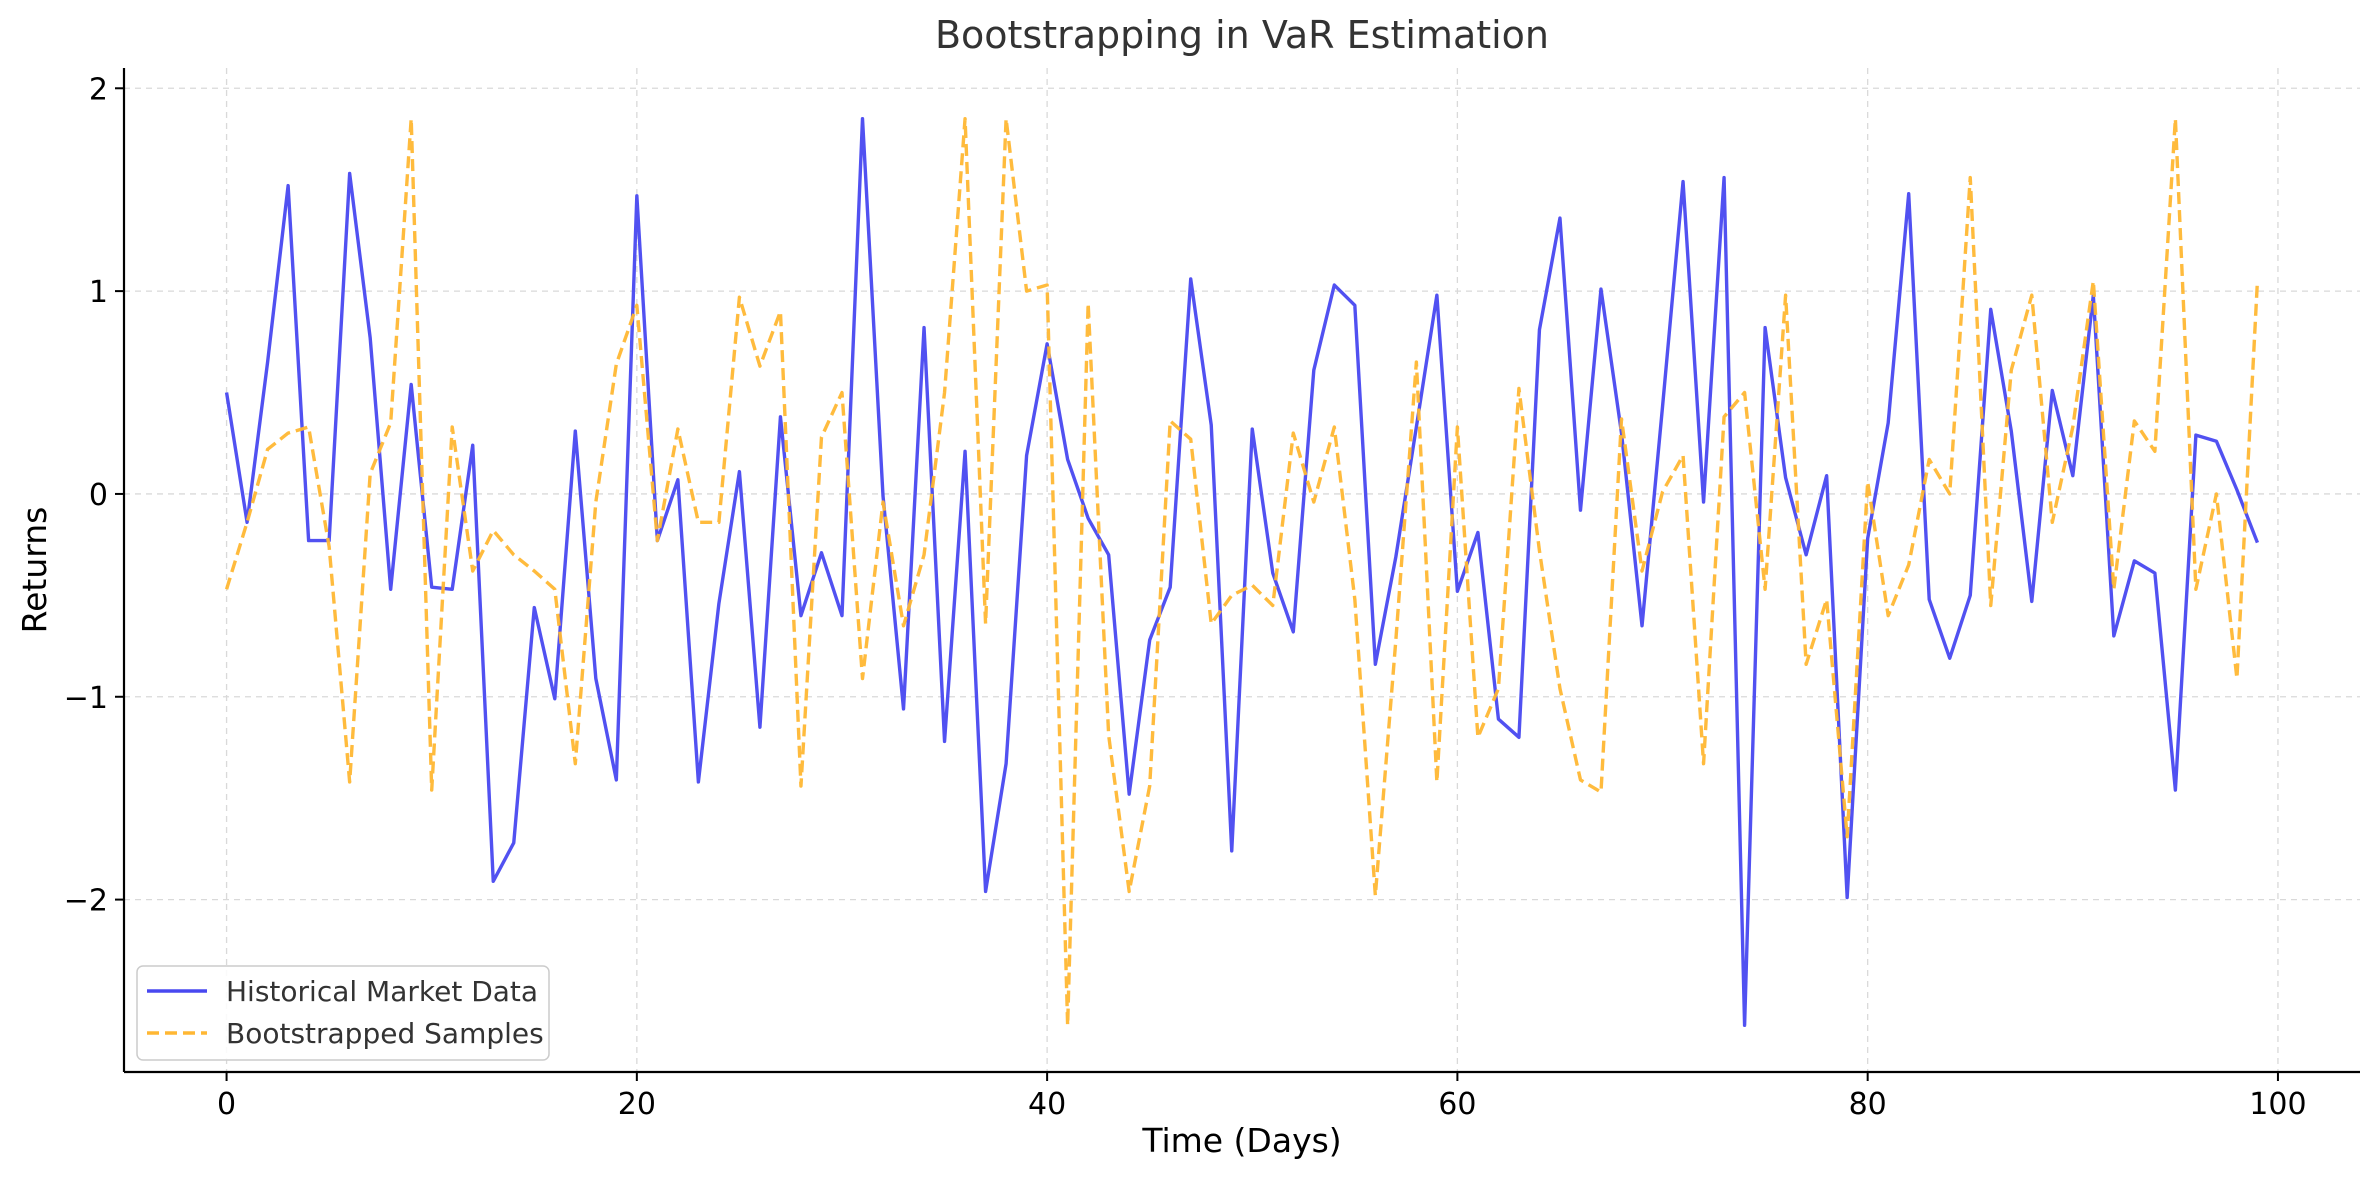 This screenshot has height=1180, width=2379. Describe the element at coordinates (226, 1104) in the screenshot. I see `x-tick-label: 0` at that location.